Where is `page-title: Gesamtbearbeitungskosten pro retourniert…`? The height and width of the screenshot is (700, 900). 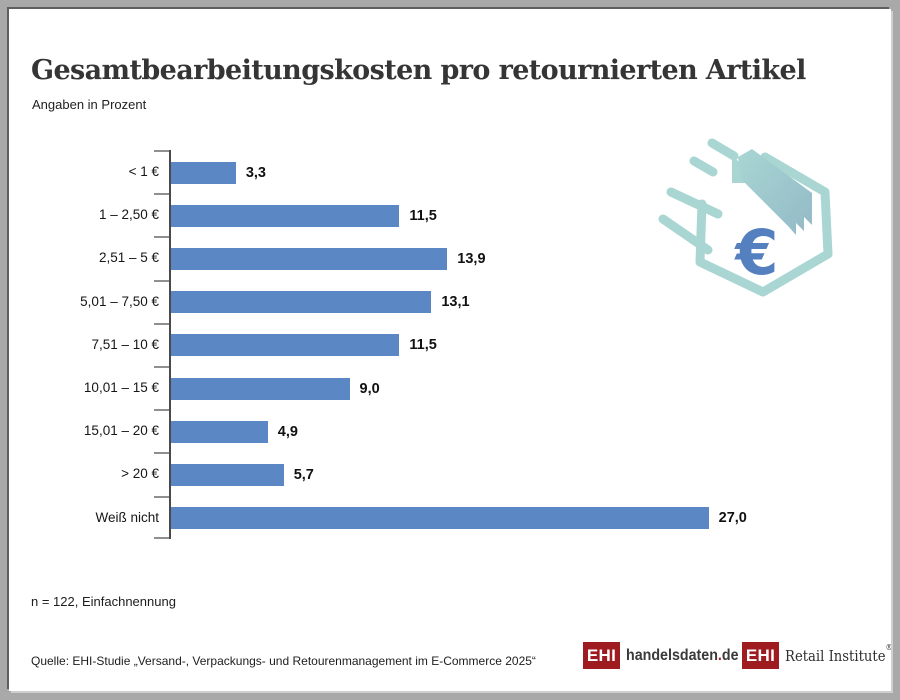
page-title: Gesamtbearbeitungskosten pro retourniert… is located at coordinates (418, 71).